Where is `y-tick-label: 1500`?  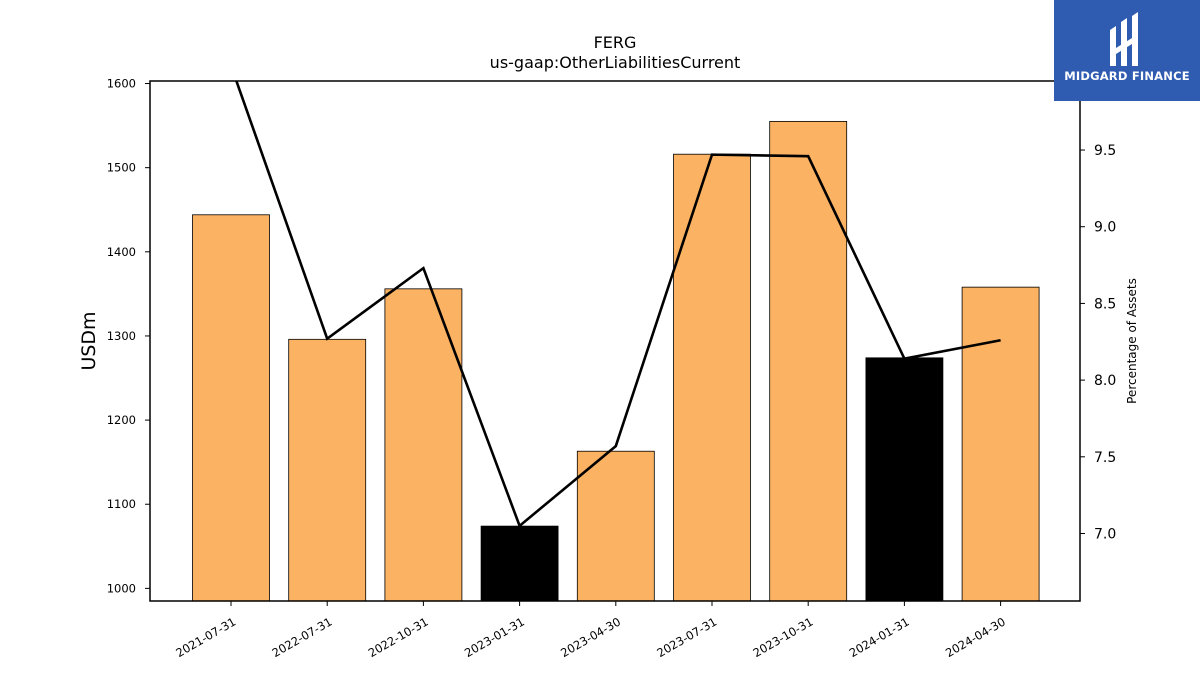 y-tick-label: 1500 is located at coordinates (121, 168).